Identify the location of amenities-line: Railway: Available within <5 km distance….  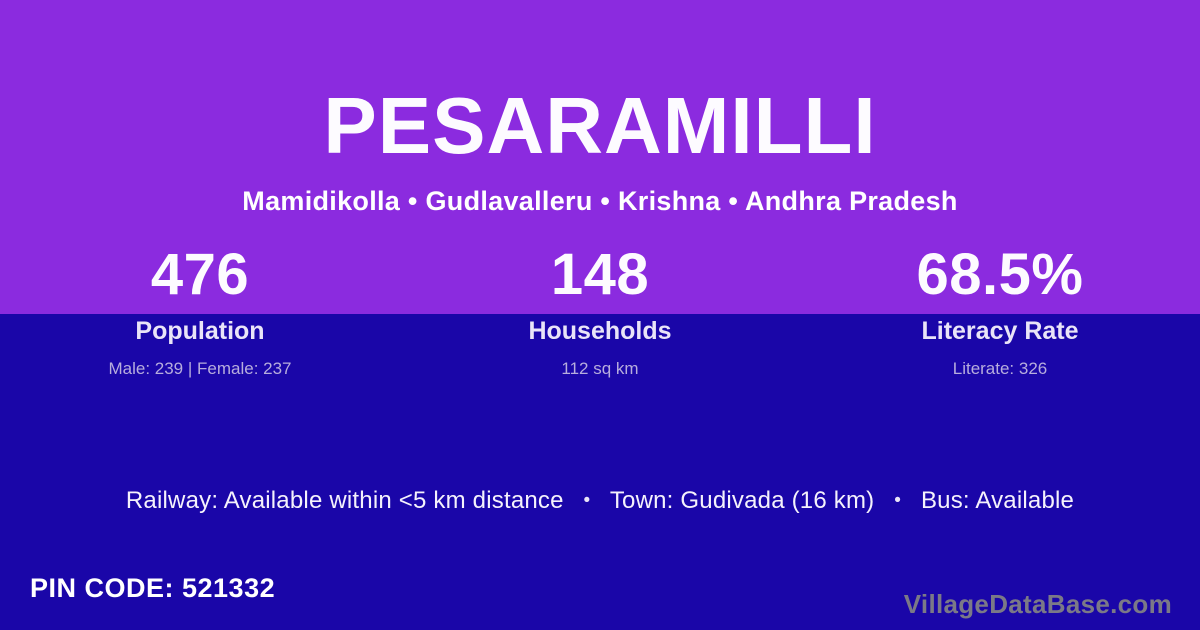
(600, 501).